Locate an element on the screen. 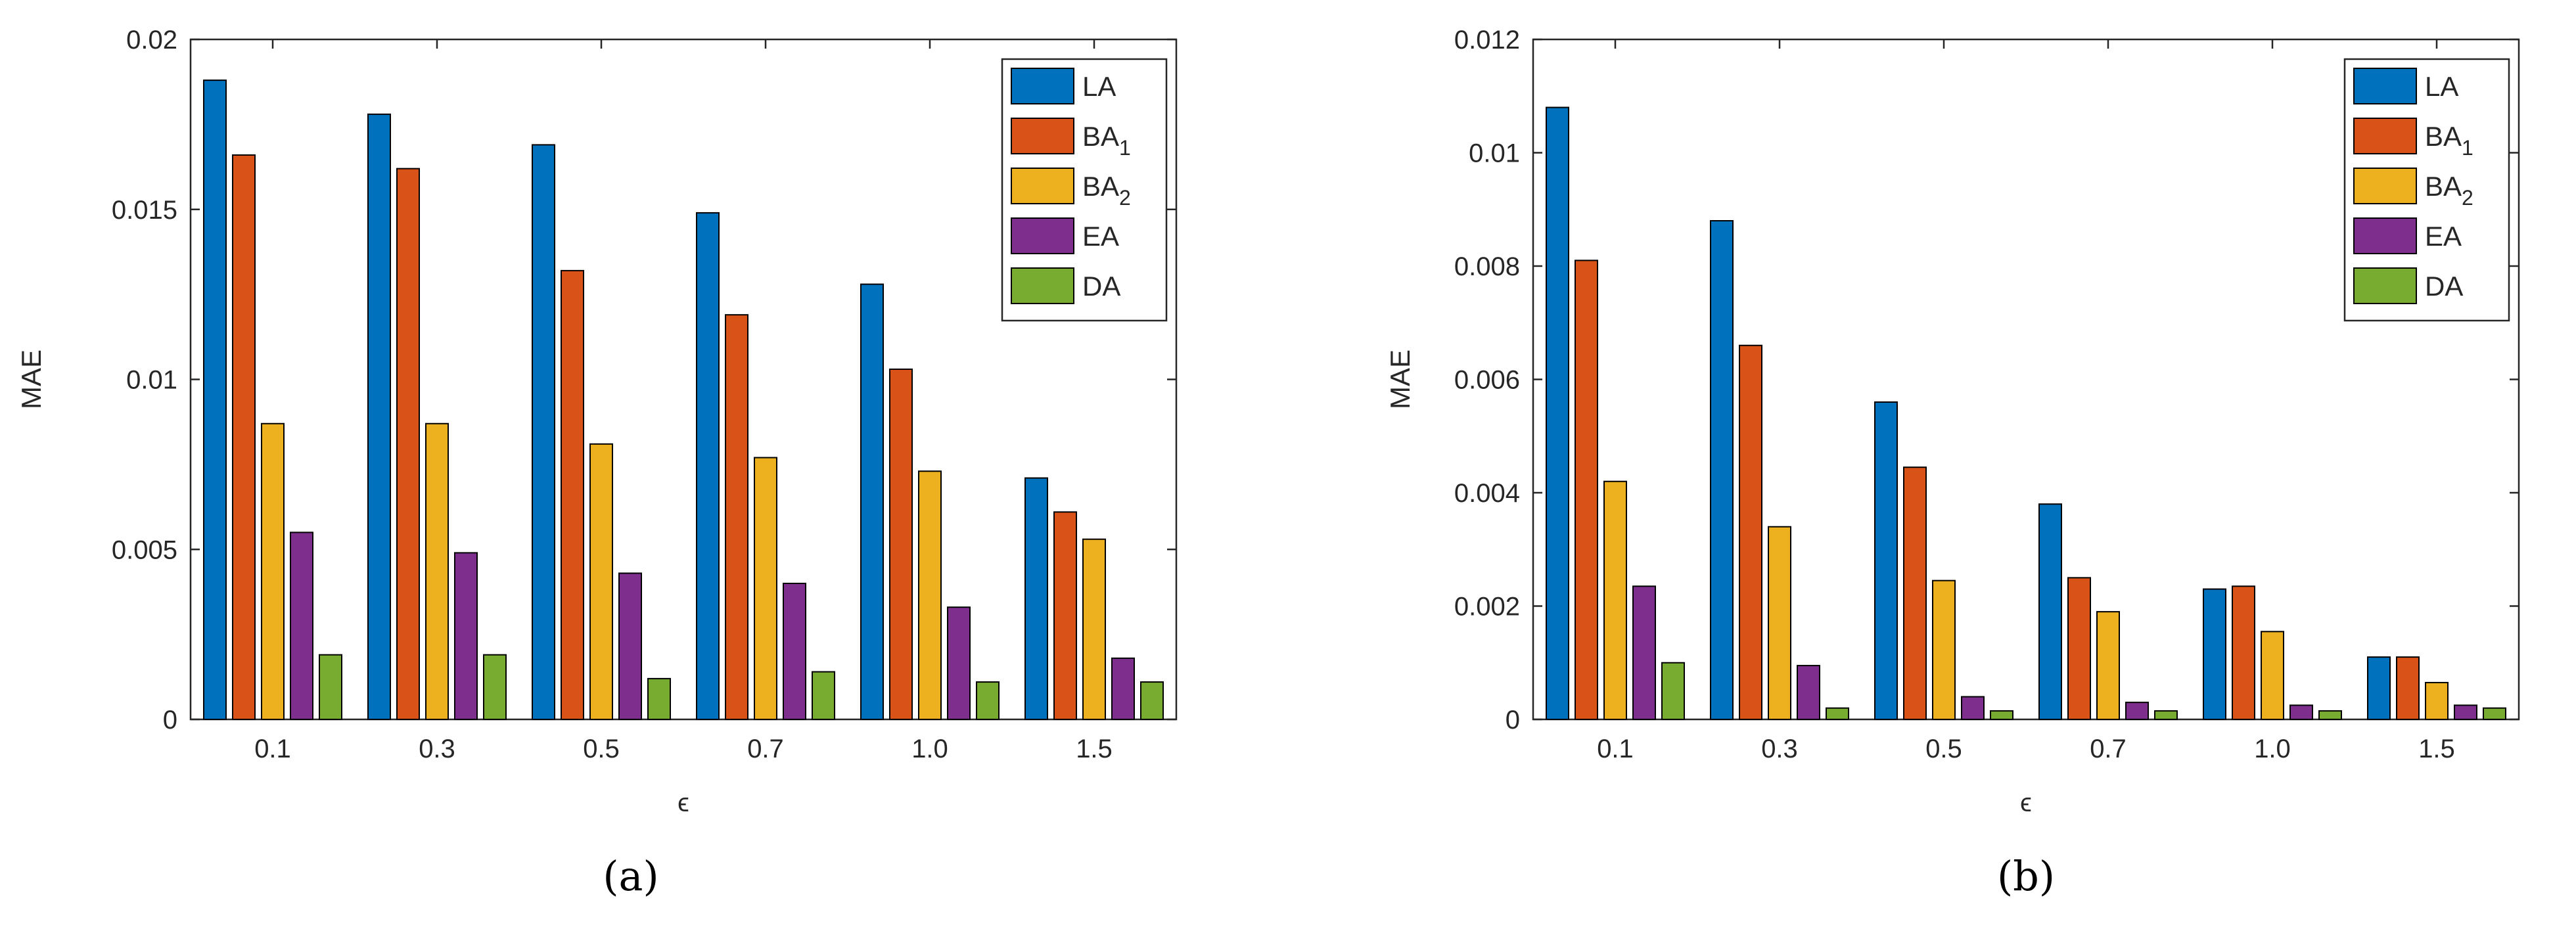  y-tick-label: 0.015 is located at coordinates (144, 210).